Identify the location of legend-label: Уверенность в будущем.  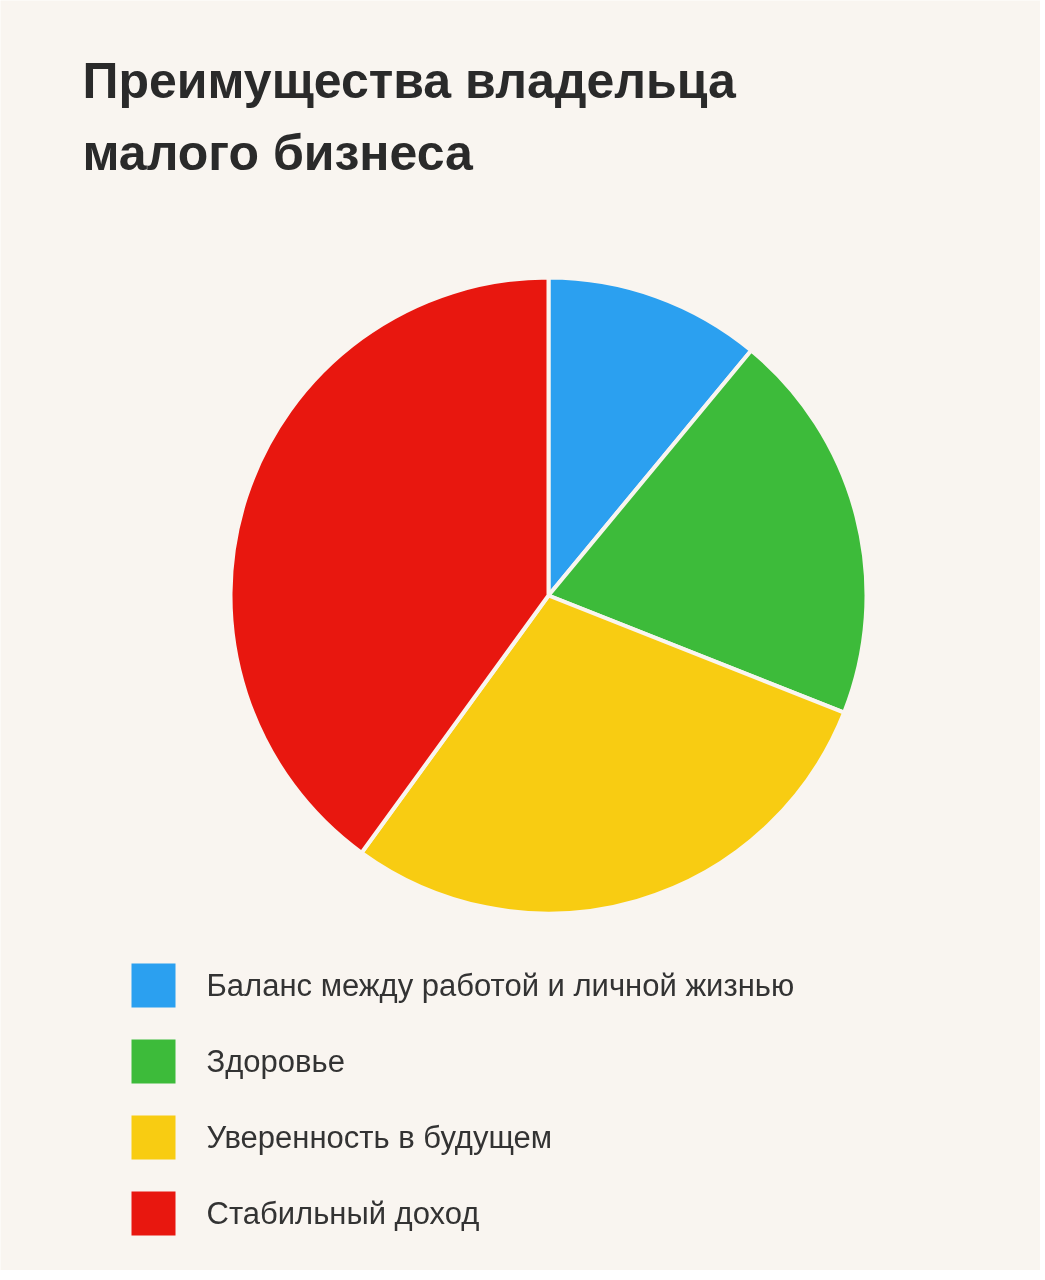
(379, 1137).